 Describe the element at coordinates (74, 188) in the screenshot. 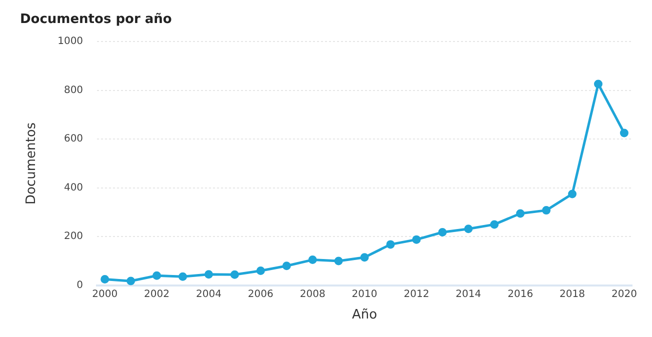

I see `y-tick-label: 400` at that location.